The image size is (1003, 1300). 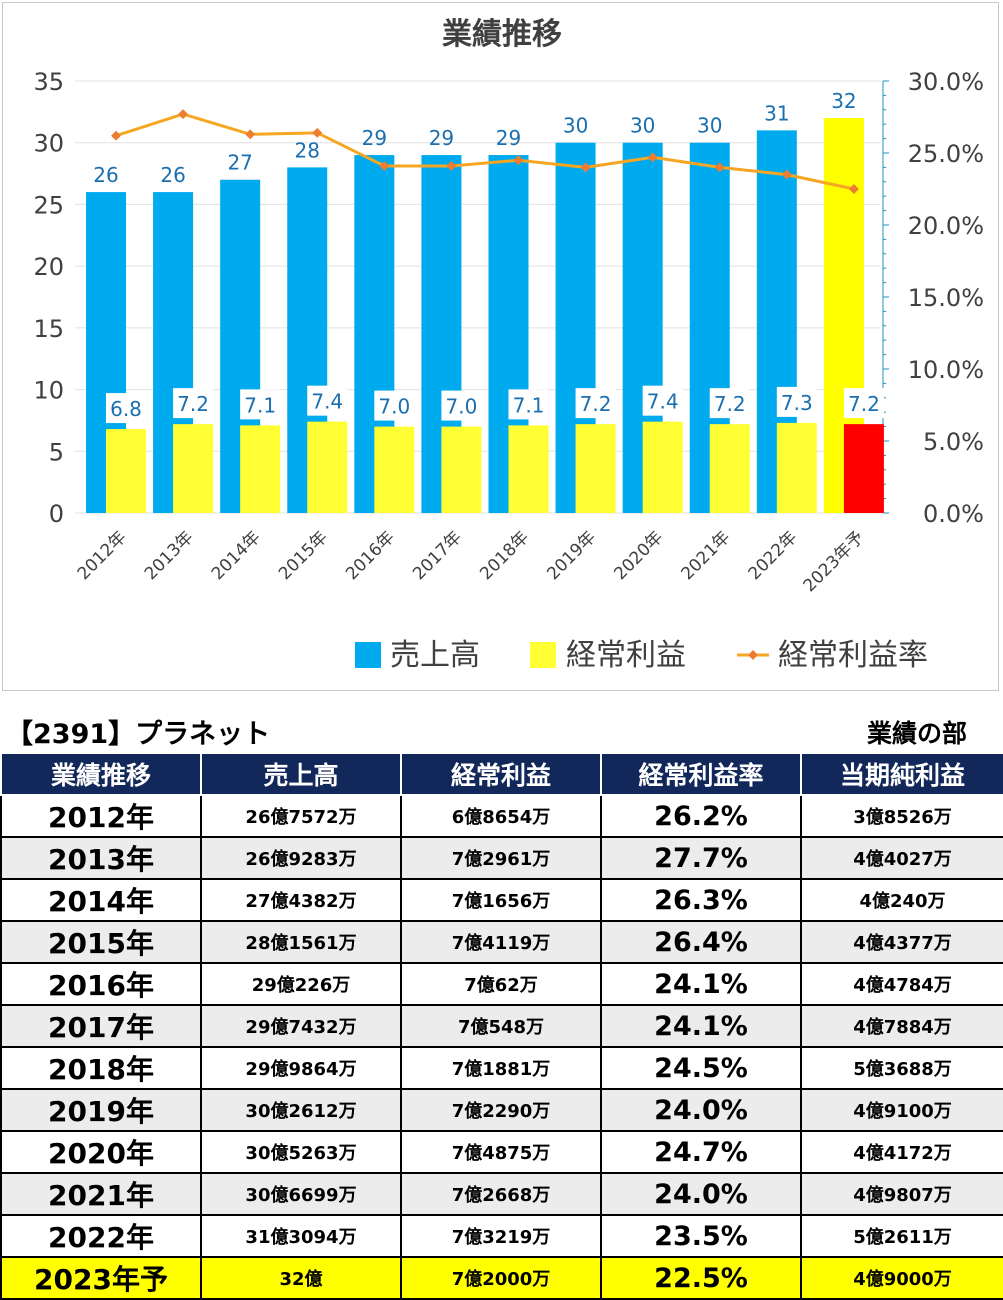 I want to click on table-row: 2017年 29億7432万 7億548万 24.1% 4億7884万, so click(x=501, y=1026).